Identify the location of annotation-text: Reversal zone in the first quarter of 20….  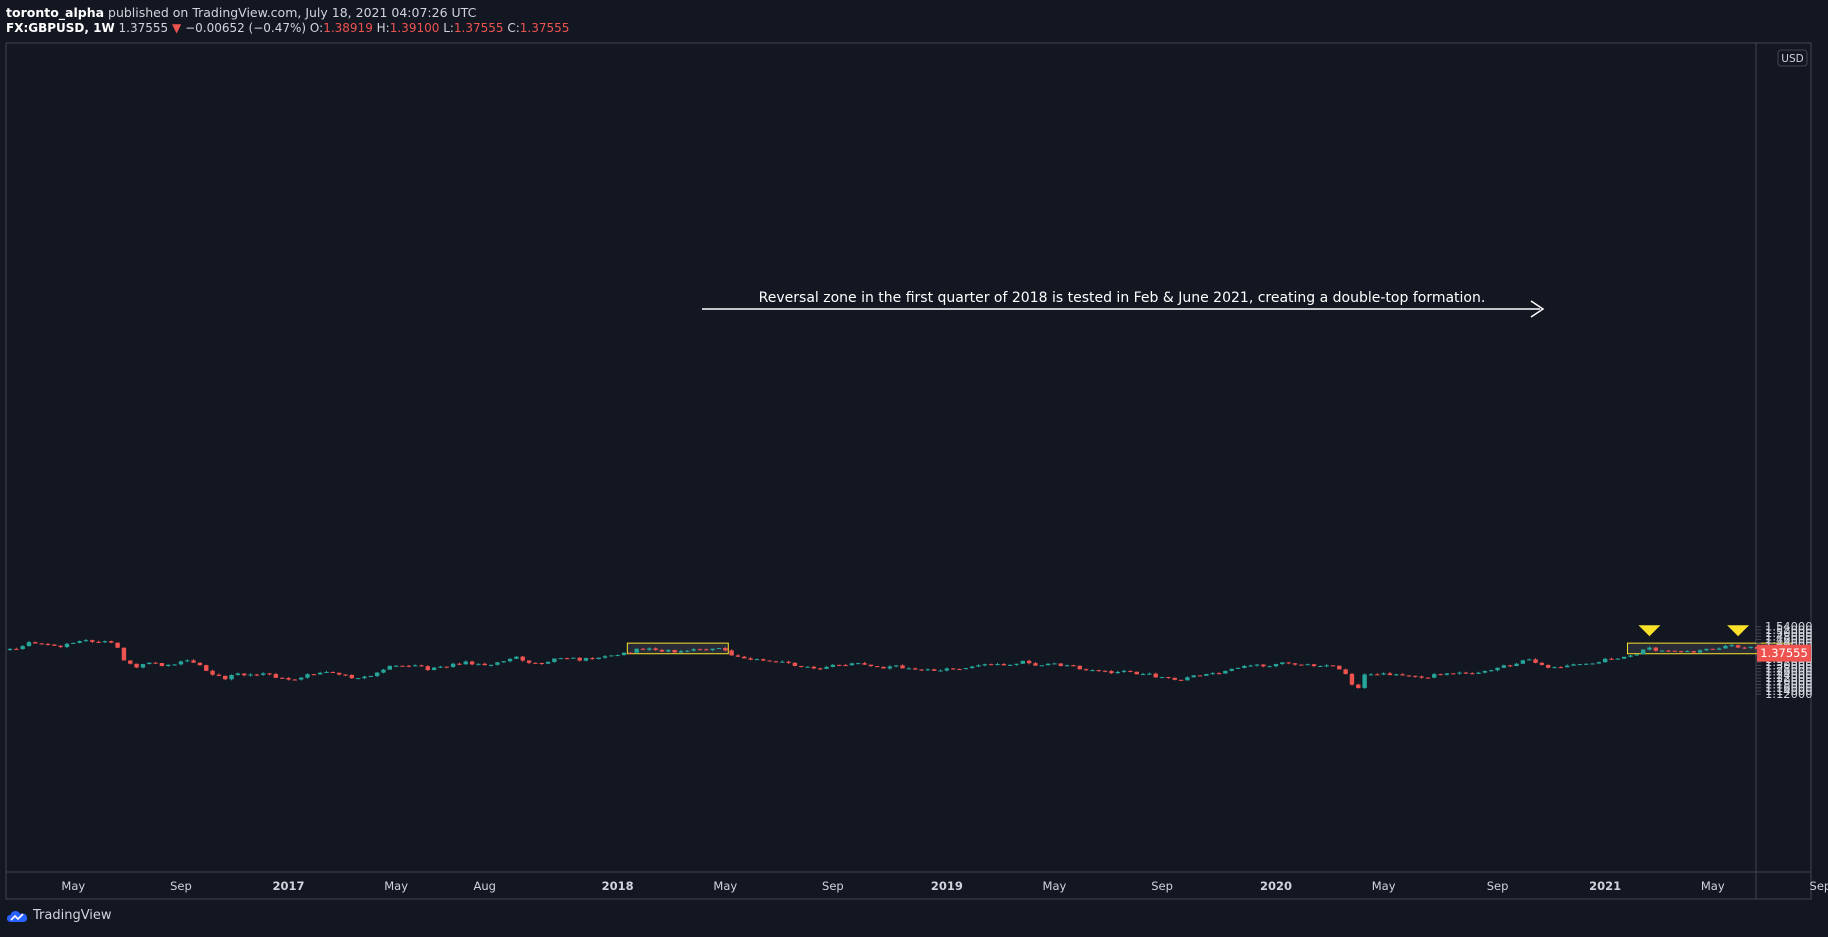
(1122, 298).